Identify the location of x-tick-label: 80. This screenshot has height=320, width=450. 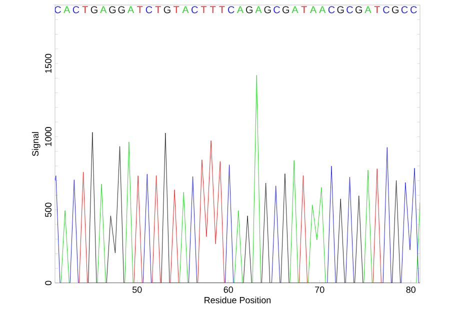
(411, 289).